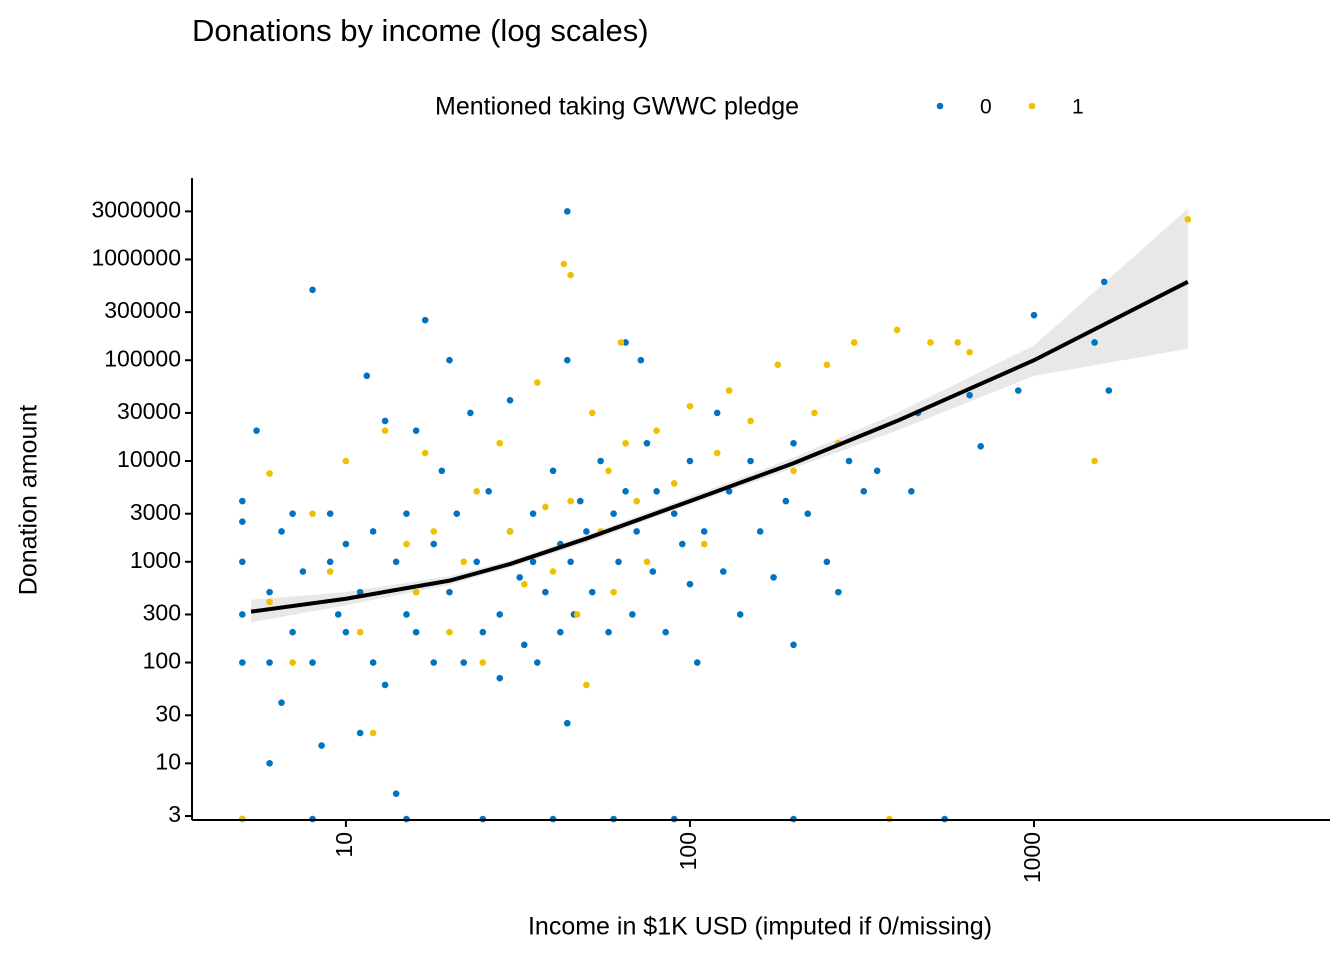  Describe the element at coordinates (136, 209) in the screenshot. I see `y-tick-label: 3000000` at that location.